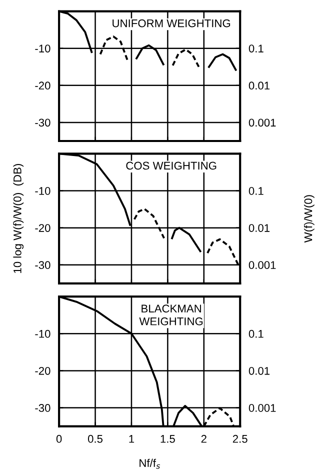  Describe the element at coordinates (171, 166) in the screenshot. I see `text: COS WEIGHTING` at that location.